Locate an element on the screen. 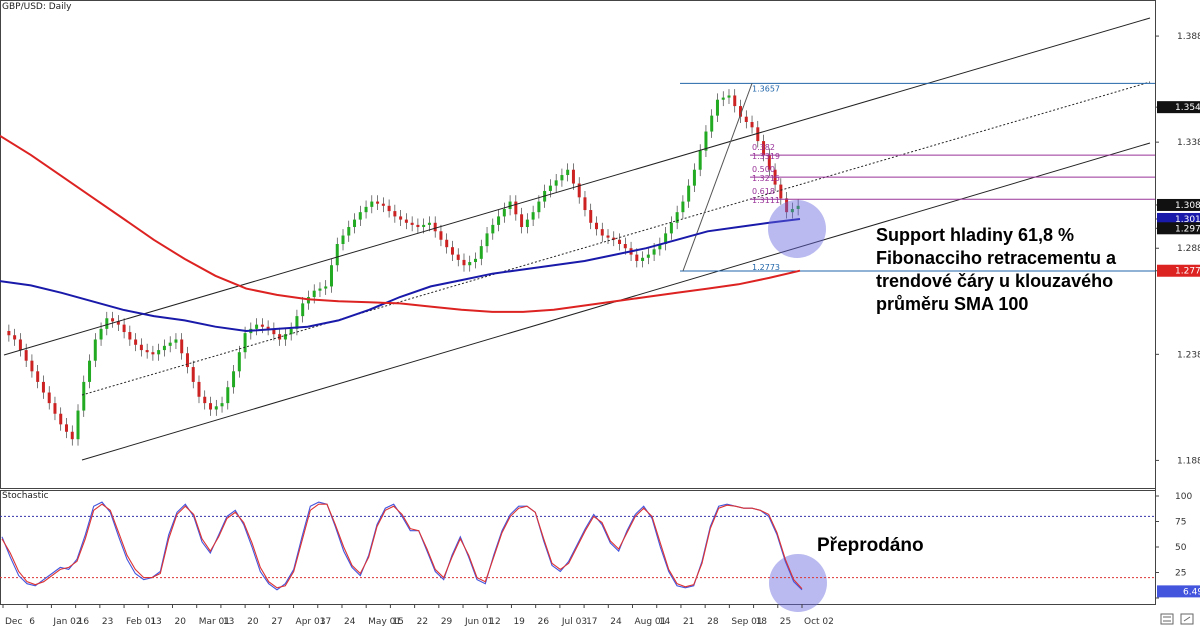 This screenshot has height=628, width=1200. fib-ratio-label: 0.500 is located at coordinates (763, 169).